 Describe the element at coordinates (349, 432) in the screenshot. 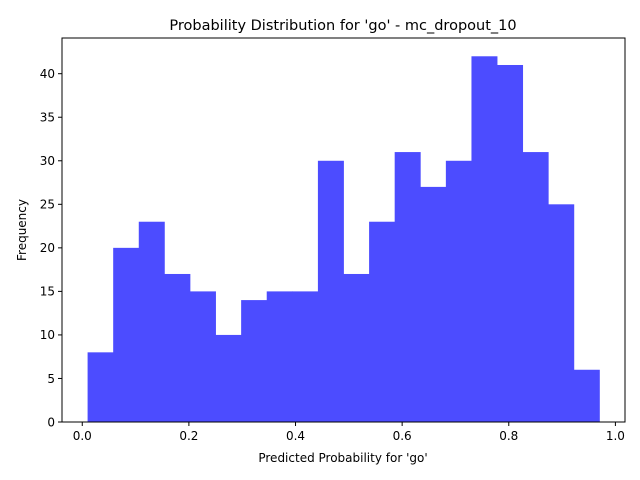

I see `x-axis-ticks: 0.0 0.2 0.4 0.6 0.8 1.0` at that location.